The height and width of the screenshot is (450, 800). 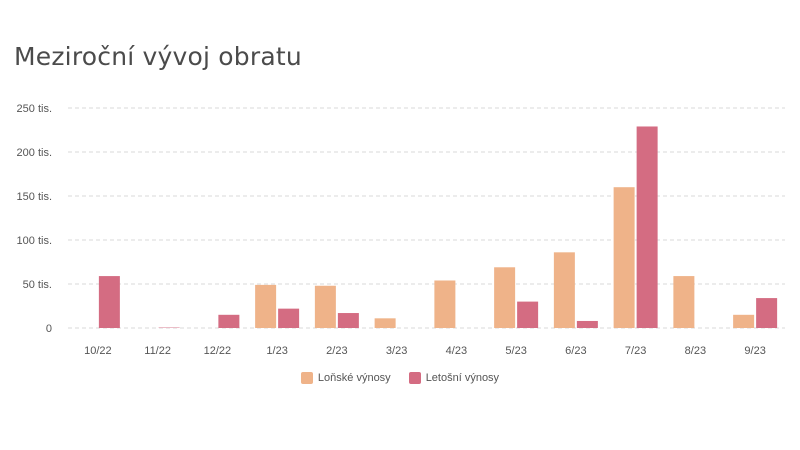 What do you see at coordinates (306, 378) in the screenshot?
I see `legend-swatch-last-year` at bounding box center [306, 378].